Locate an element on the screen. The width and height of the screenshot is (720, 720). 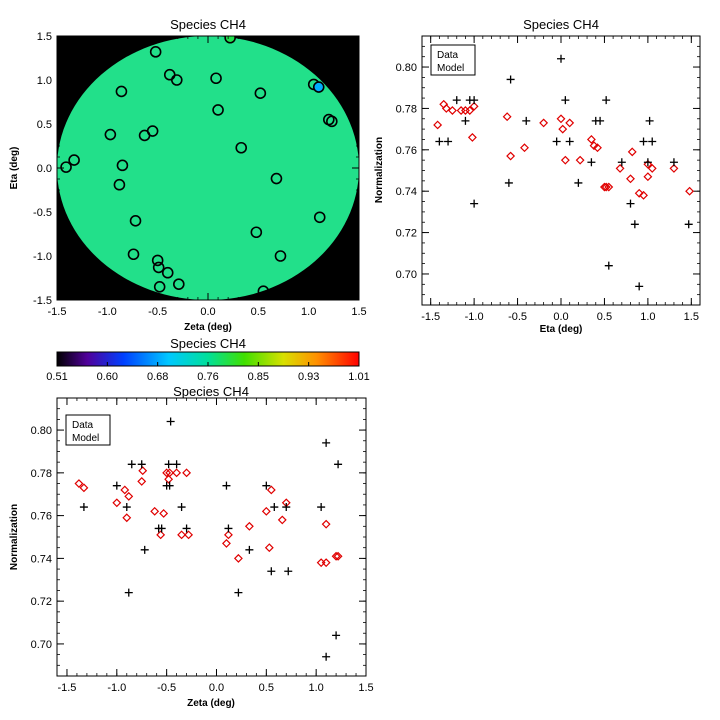
colorbar-tick-label: 0.85 is located at coordinates (258, 377).